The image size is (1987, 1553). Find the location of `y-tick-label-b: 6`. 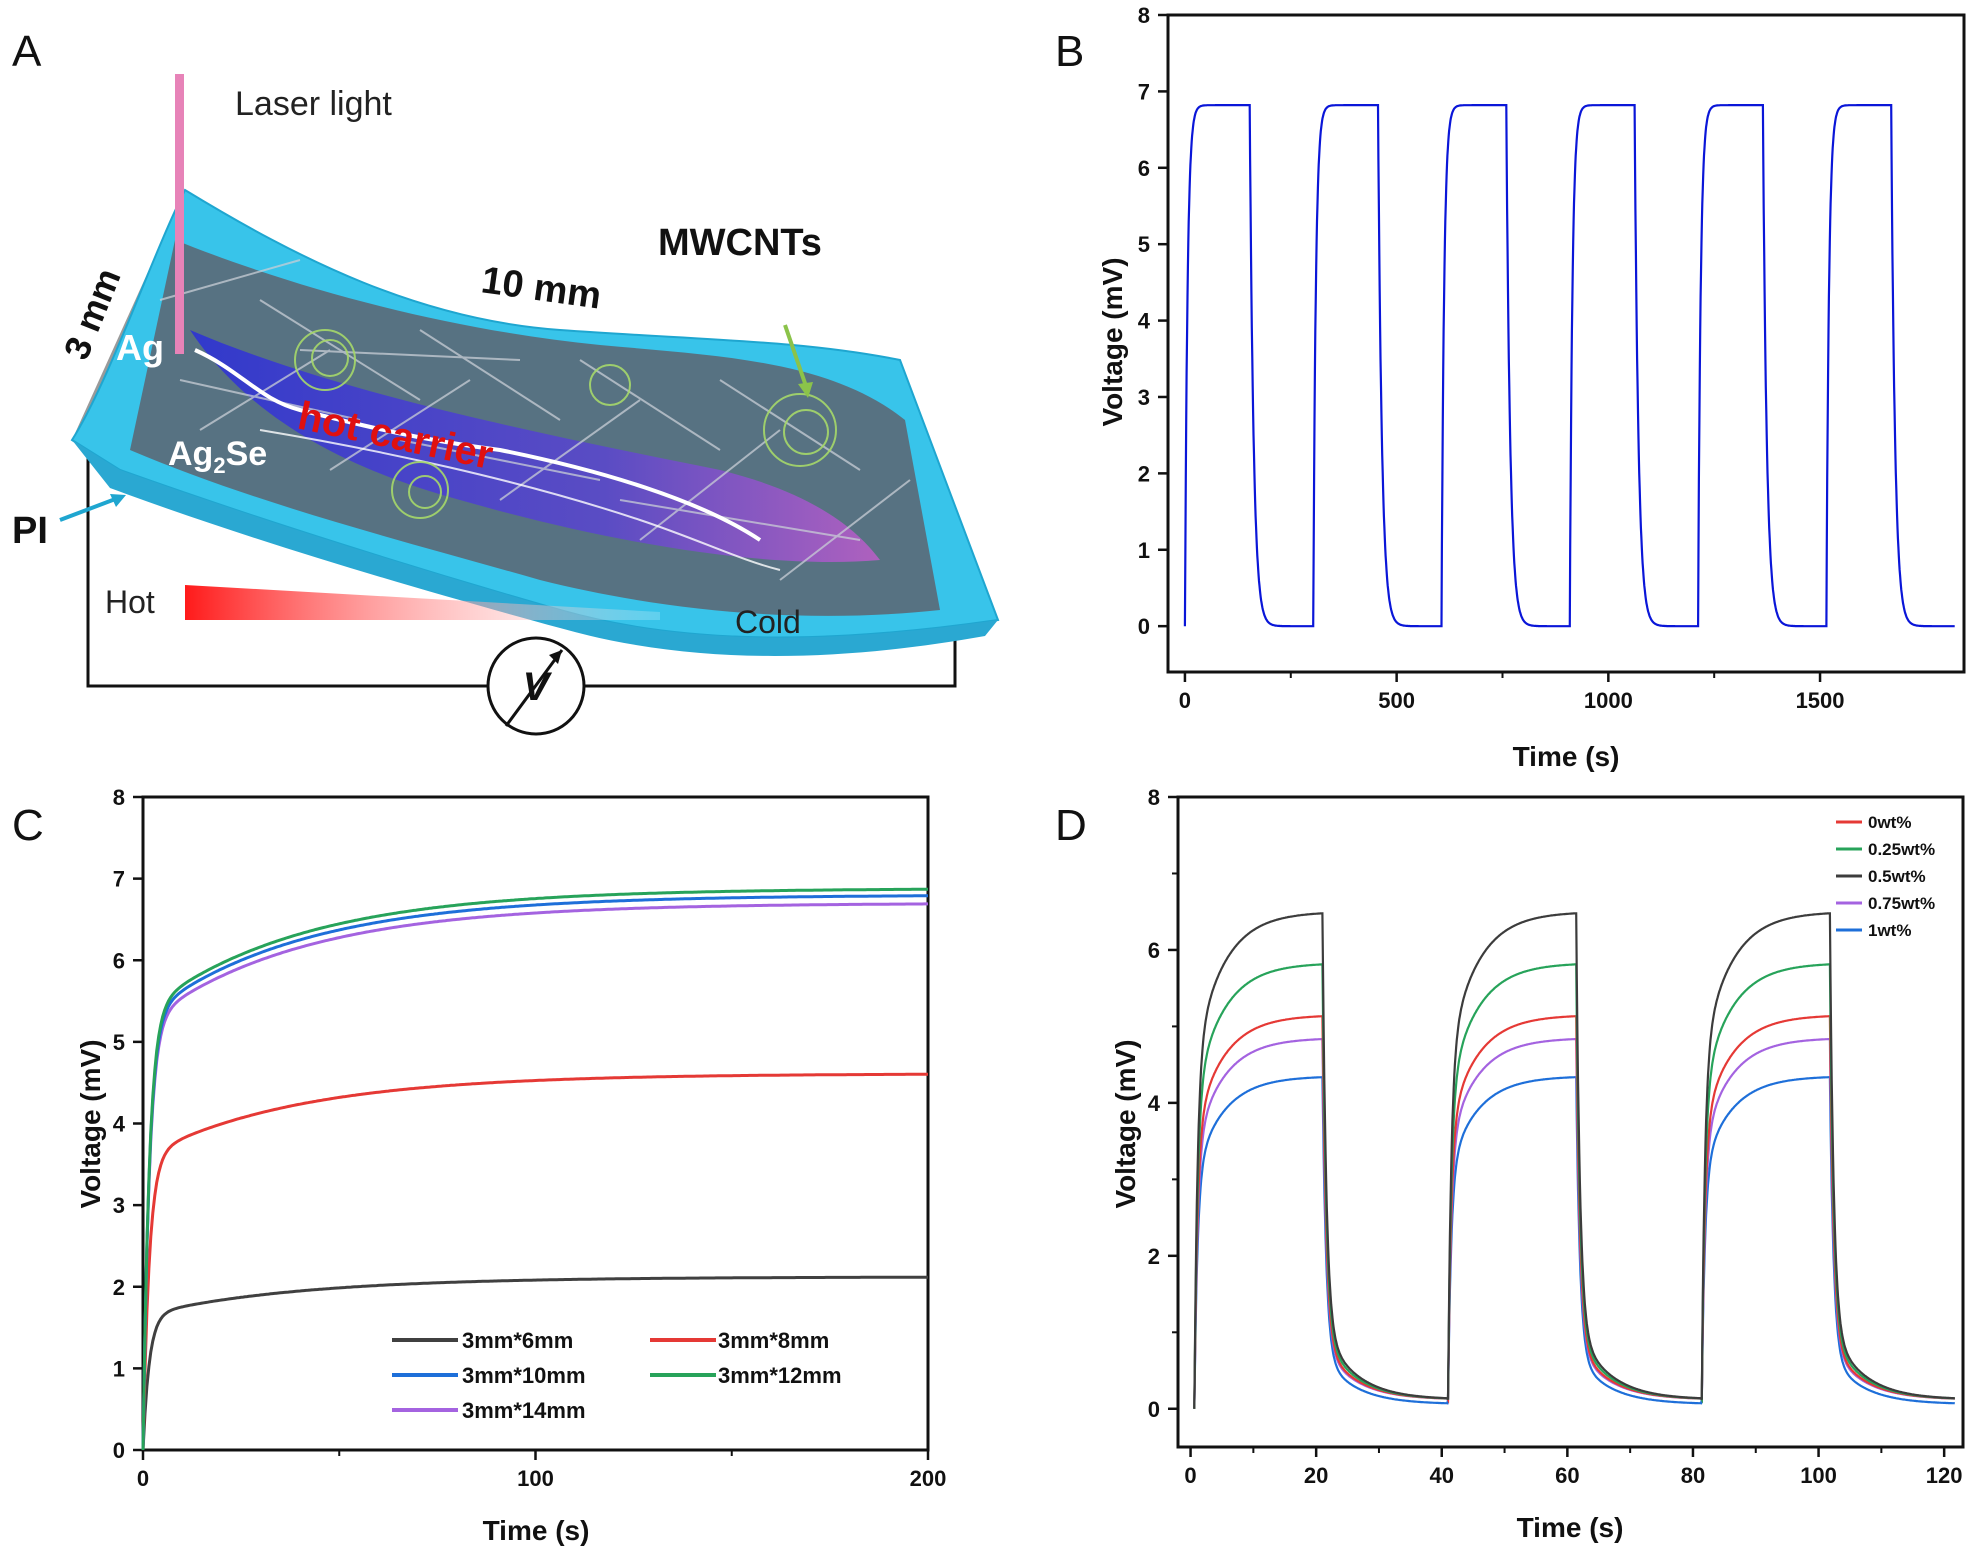

y-tick-label-b: 6 is located at coordinates (1144, 168).